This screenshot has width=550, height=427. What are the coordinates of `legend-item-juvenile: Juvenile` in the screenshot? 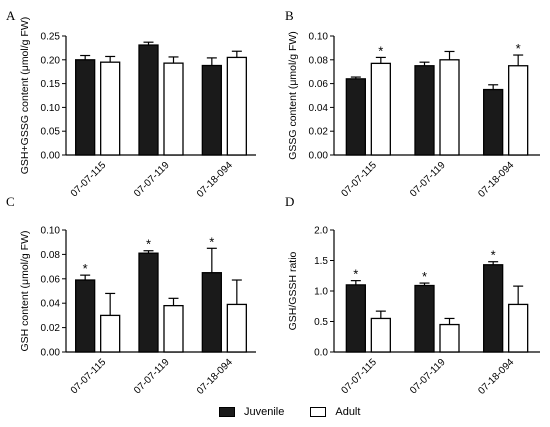 It's located at (251, 412).